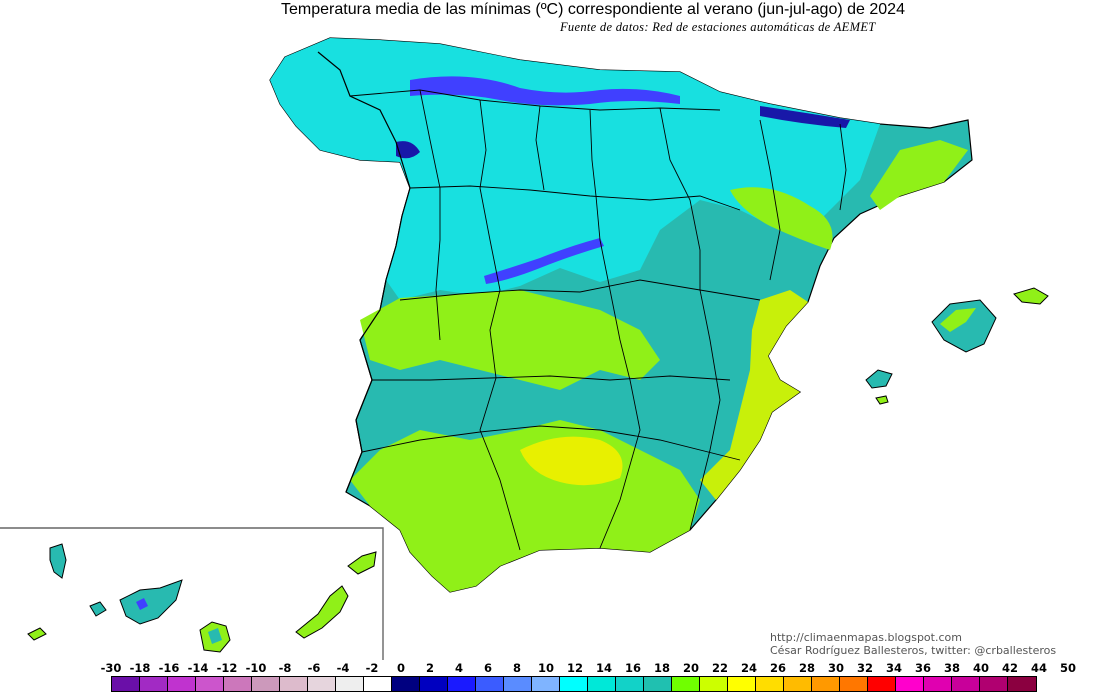 Image resolution: width=1098 pixels, height=696 pixels. Describe the element at coordinates (545, 668) in the screenshot. I see `legend-tick-label: 10` at that location.